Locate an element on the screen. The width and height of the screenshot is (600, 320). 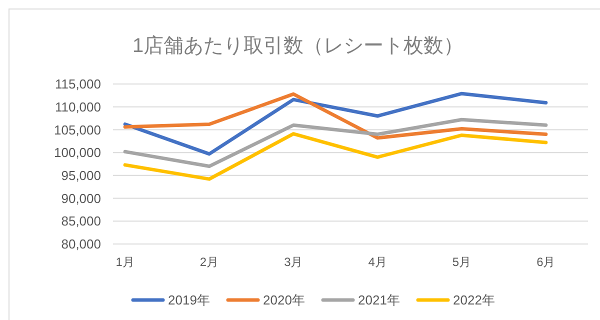
y-tick-label: 80,000 is located at coordinates (81, 244).